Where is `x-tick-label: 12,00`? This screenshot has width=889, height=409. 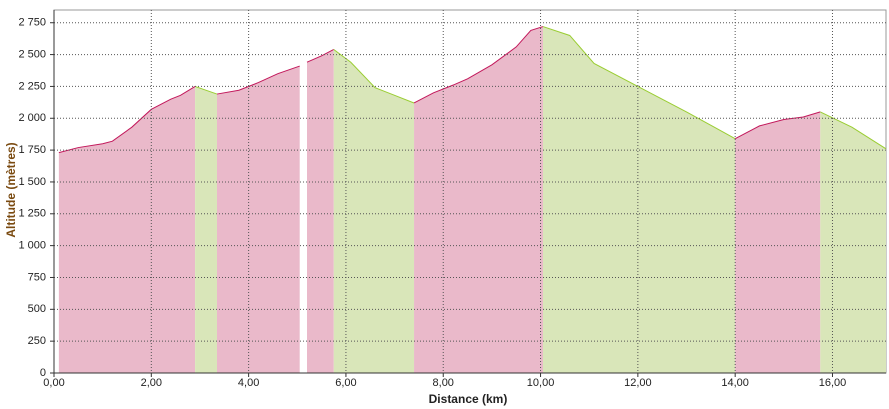
x-tick-label: 12,00 is located at coordinates (638, 383).